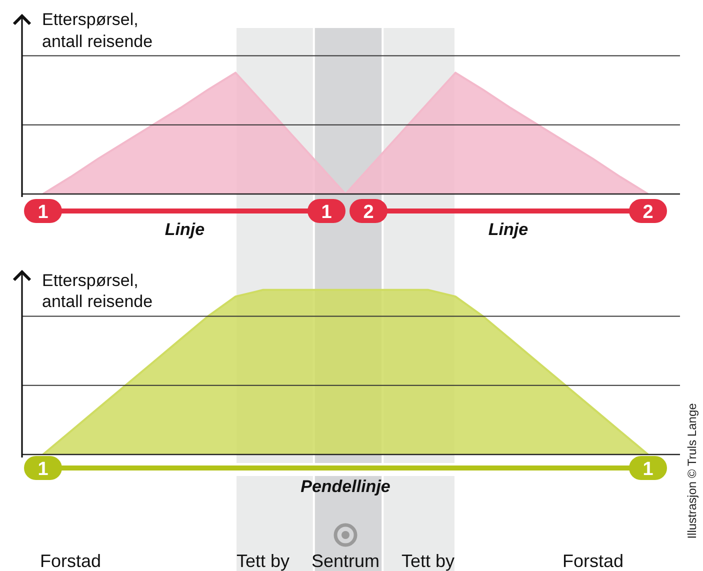 This screenshot has width=703, height=571. Describe the element at coordinates (692, 470) in the screenshot. I see `text: Illustrasjon © Truls Lange` at that location.